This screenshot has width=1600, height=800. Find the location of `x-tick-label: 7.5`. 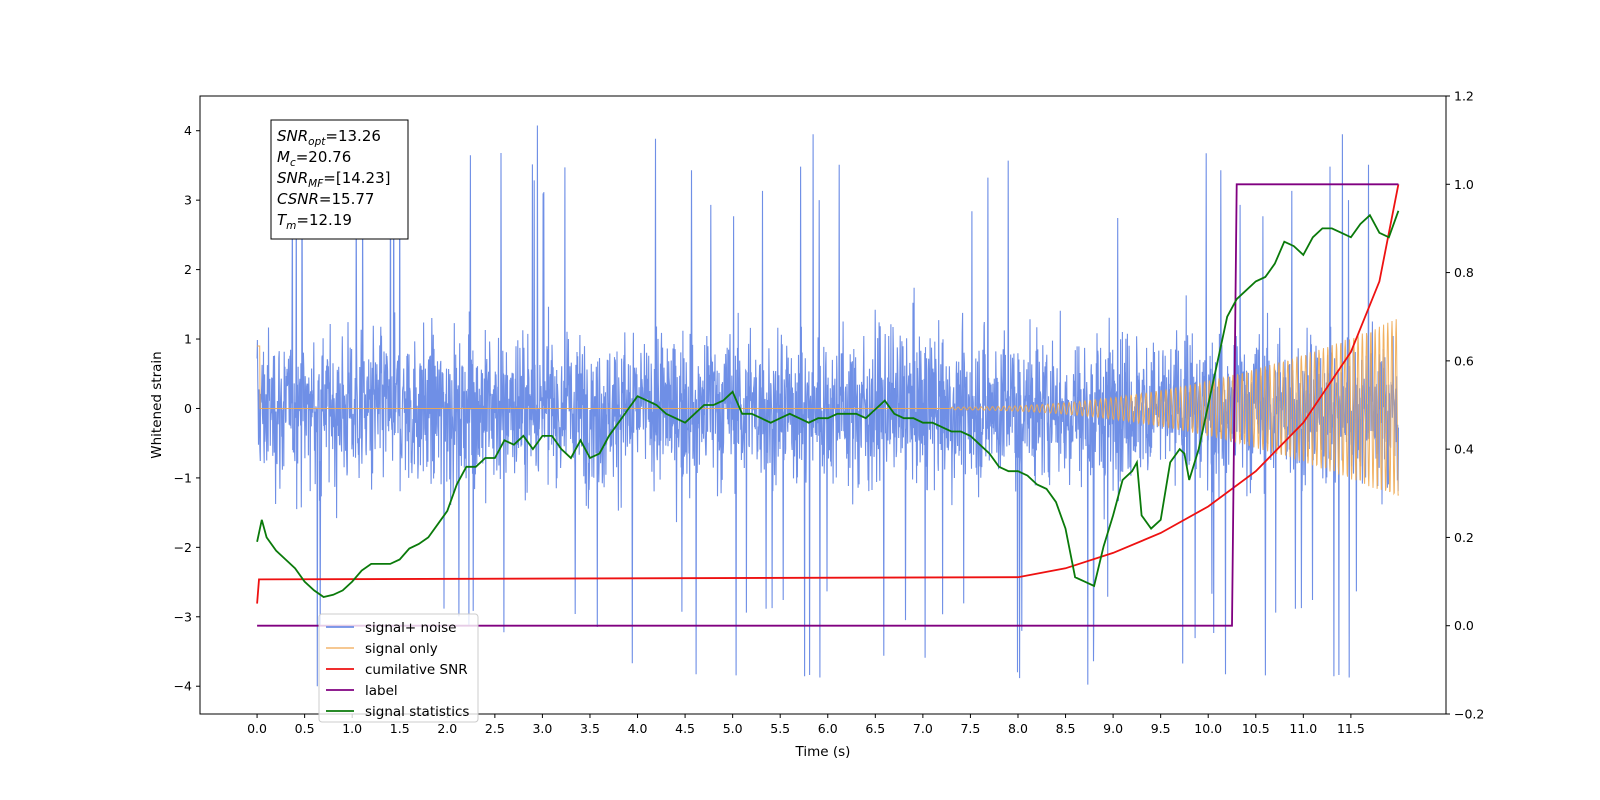

x-tick-label: 7.5 is located at coordinates (970, 728).